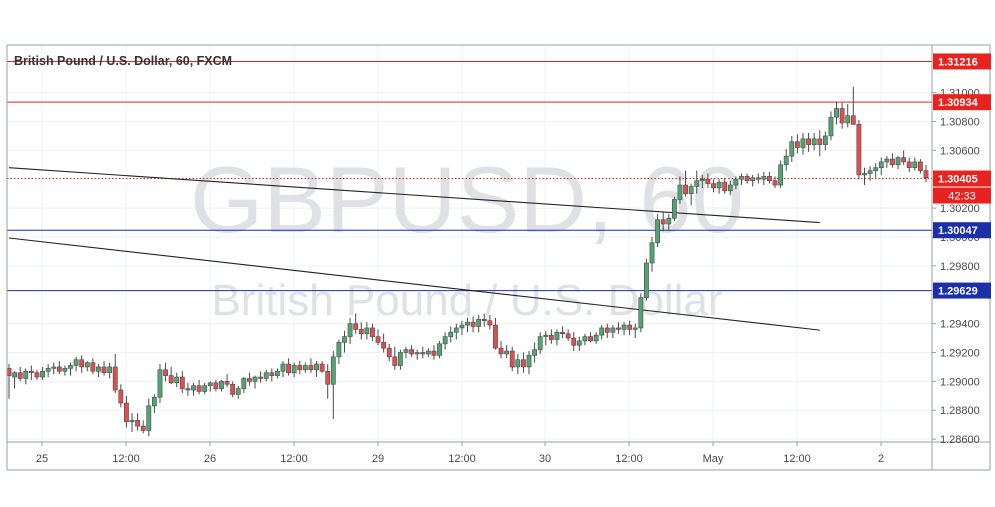 This screenshot has width=995, height=507. Describe the element at coordinates (958, 292) in the screenshot. I see `price-label-support: 1.29629` at that location.